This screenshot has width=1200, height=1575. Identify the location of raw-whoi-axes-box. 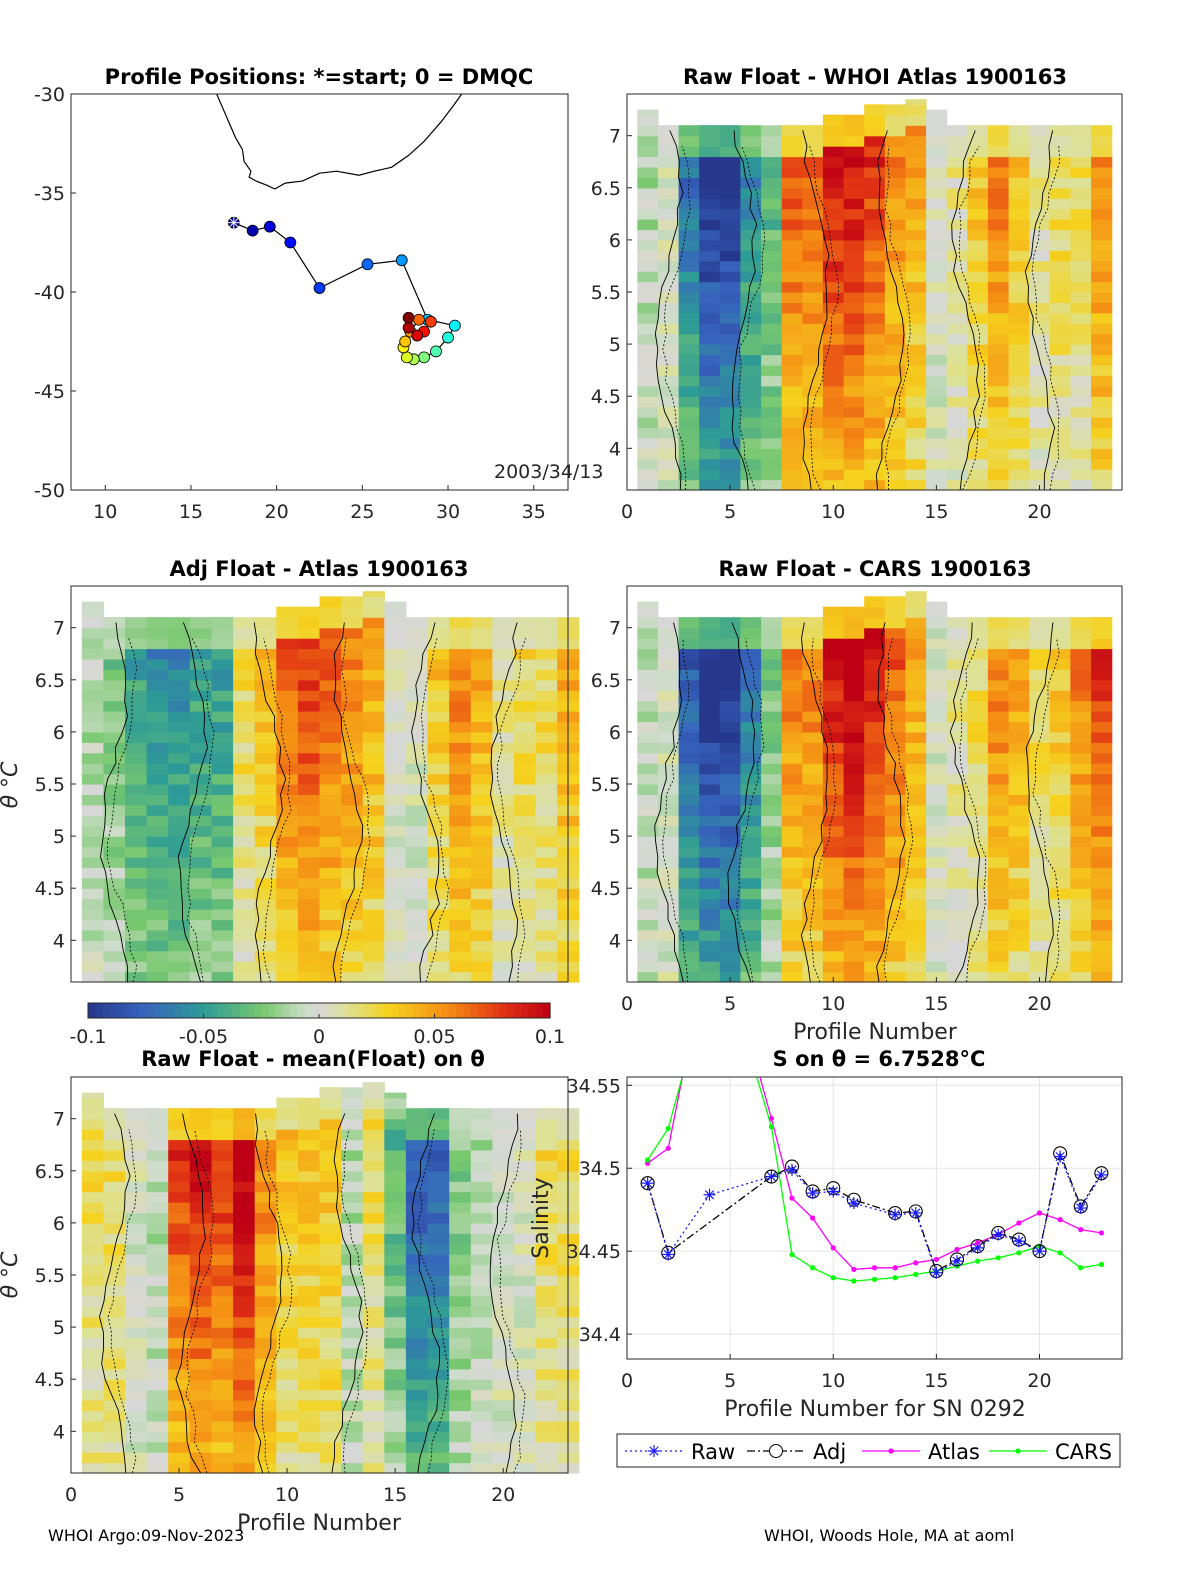
(874, 292).